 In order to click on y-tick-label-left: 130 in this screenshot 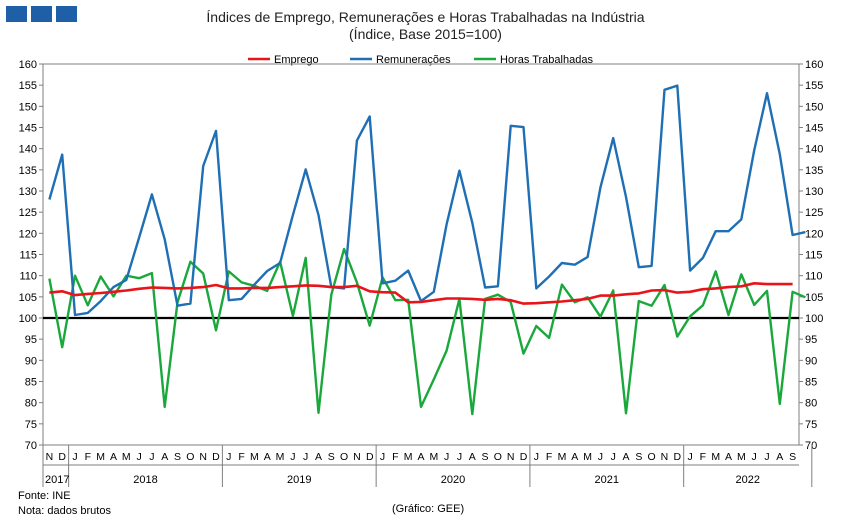, I will do `click(28, 192)`.